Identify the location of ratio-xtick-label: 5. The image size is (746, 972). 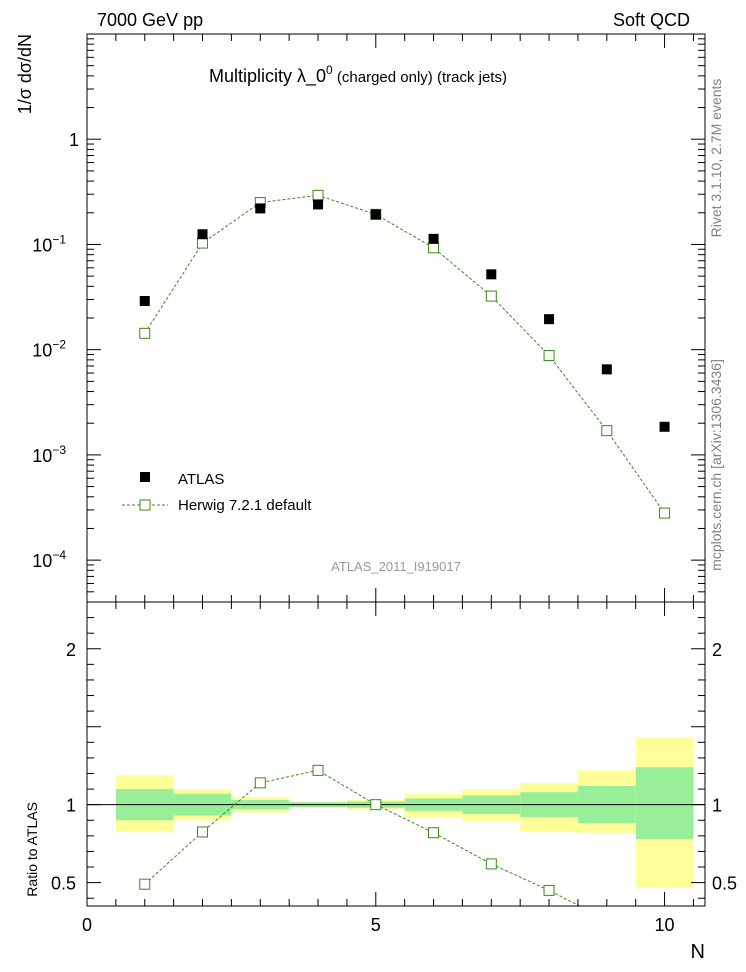
(376, 925).